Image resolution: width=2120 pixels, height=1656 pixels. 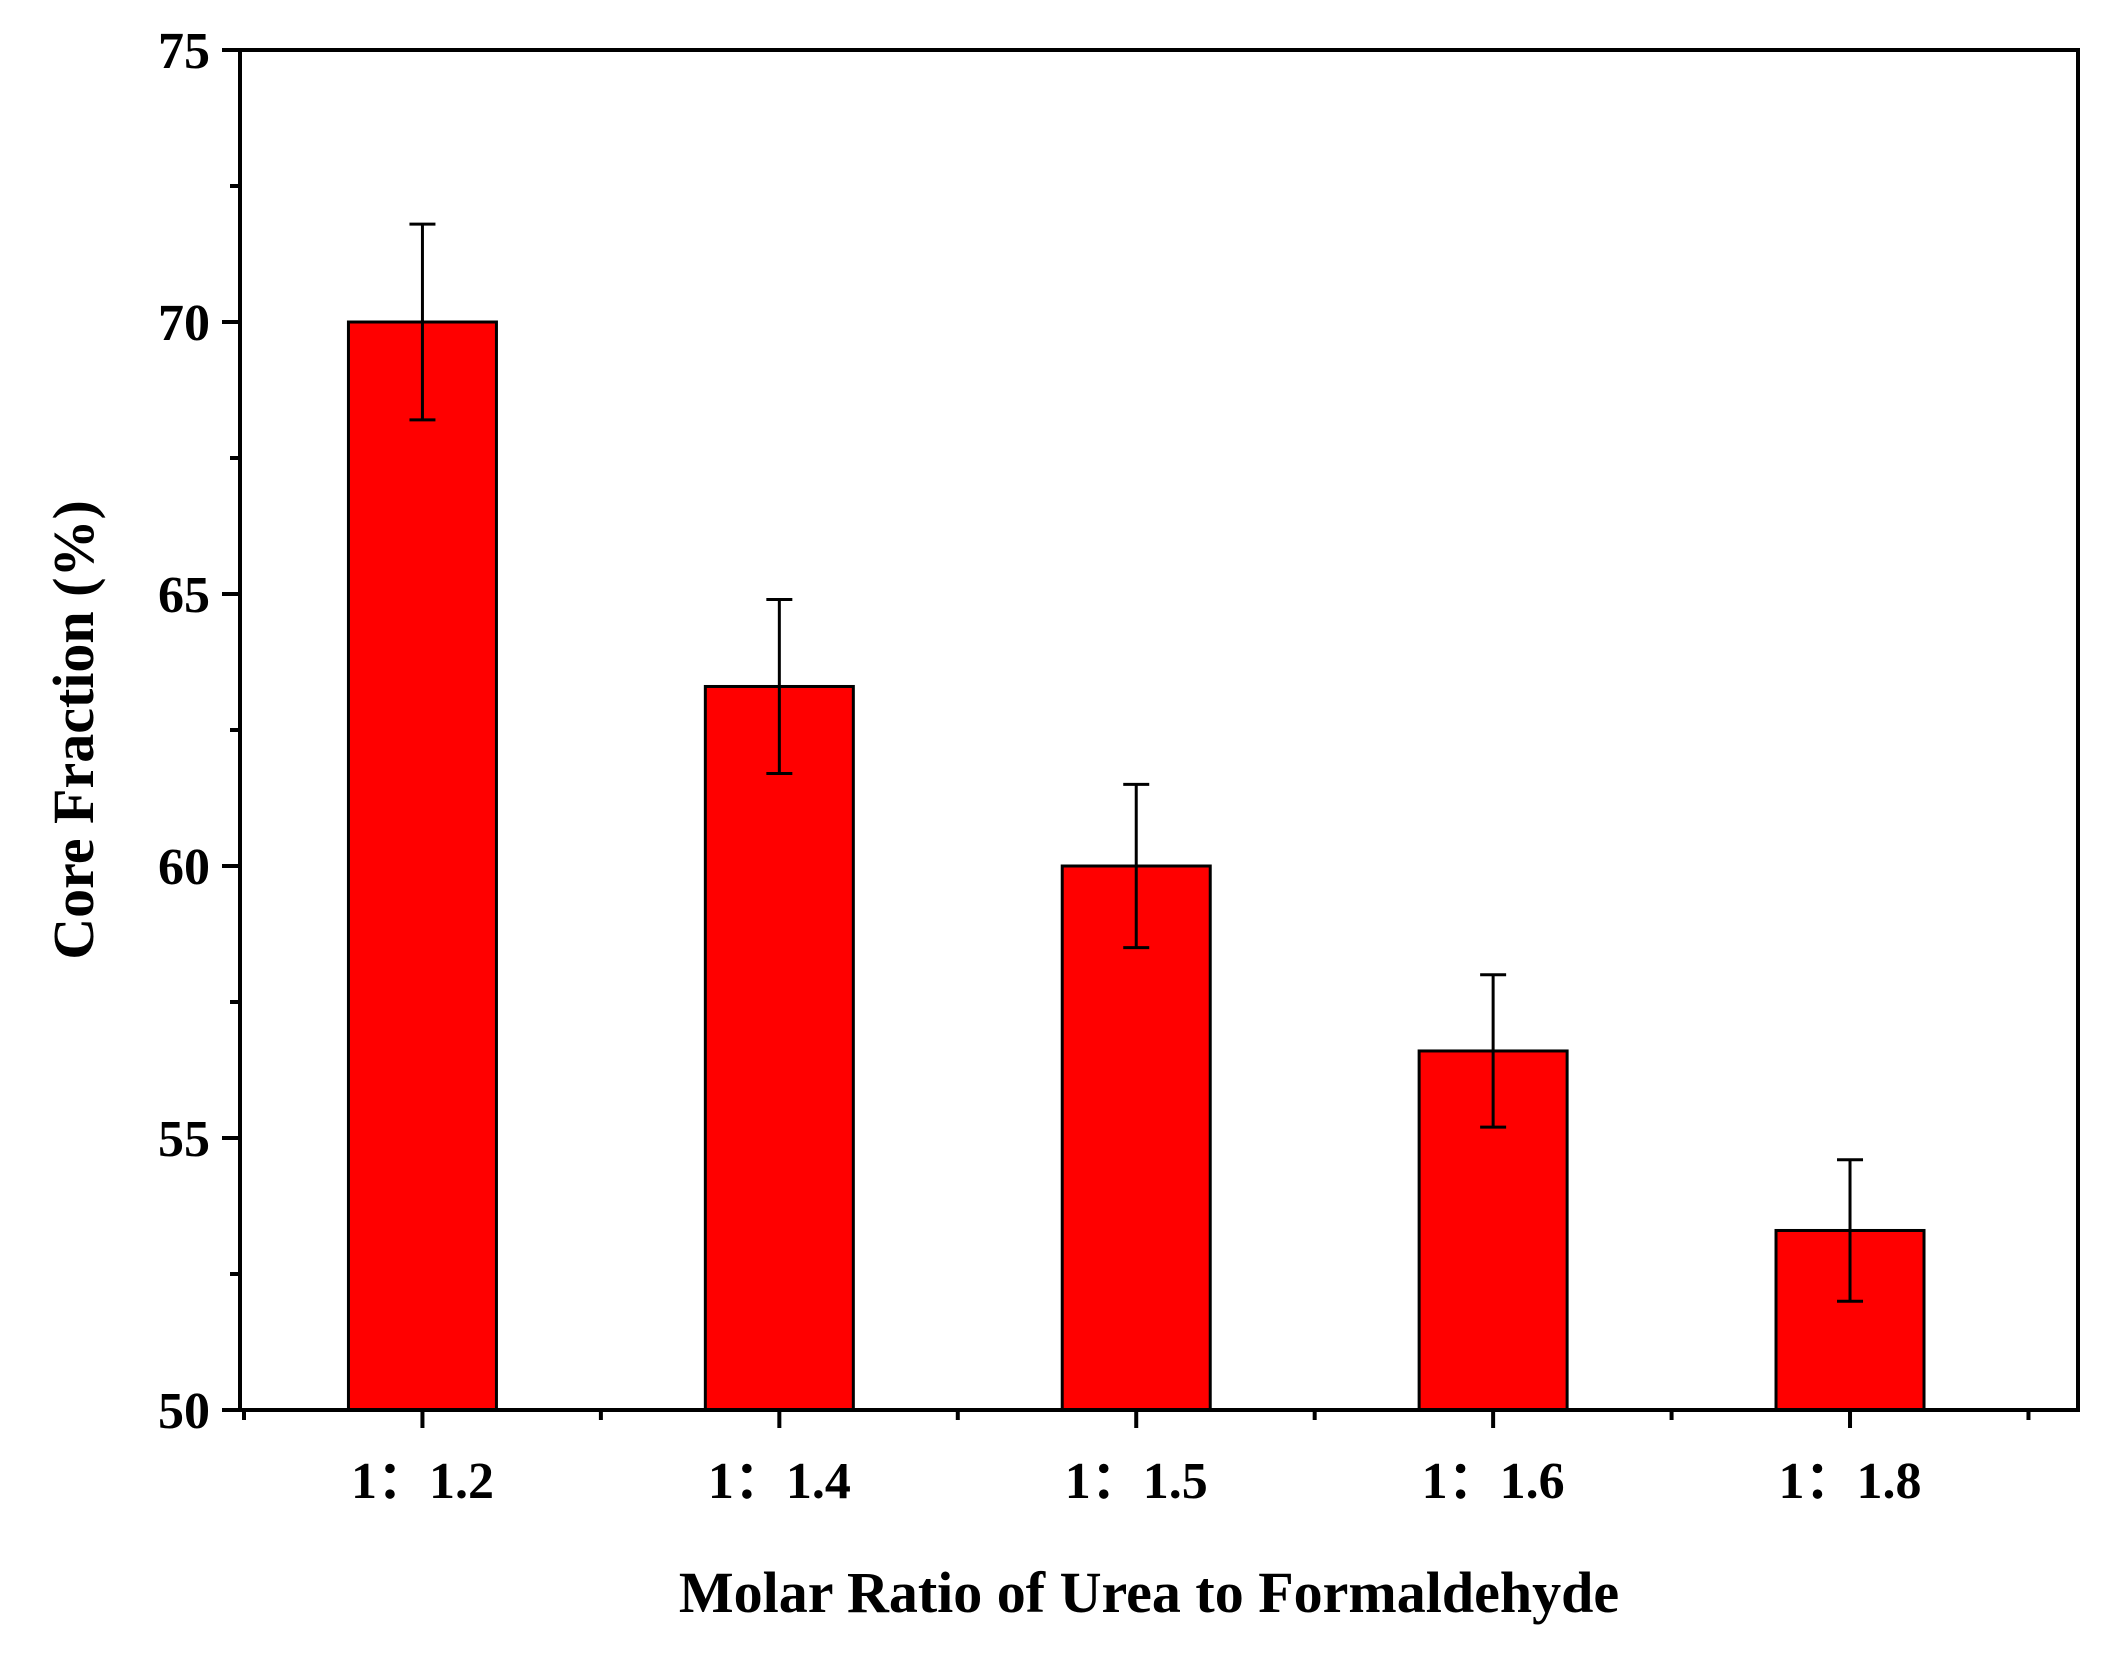 I want to click on x-tick-label: 1：1.4, so click(x=779, y=1481).